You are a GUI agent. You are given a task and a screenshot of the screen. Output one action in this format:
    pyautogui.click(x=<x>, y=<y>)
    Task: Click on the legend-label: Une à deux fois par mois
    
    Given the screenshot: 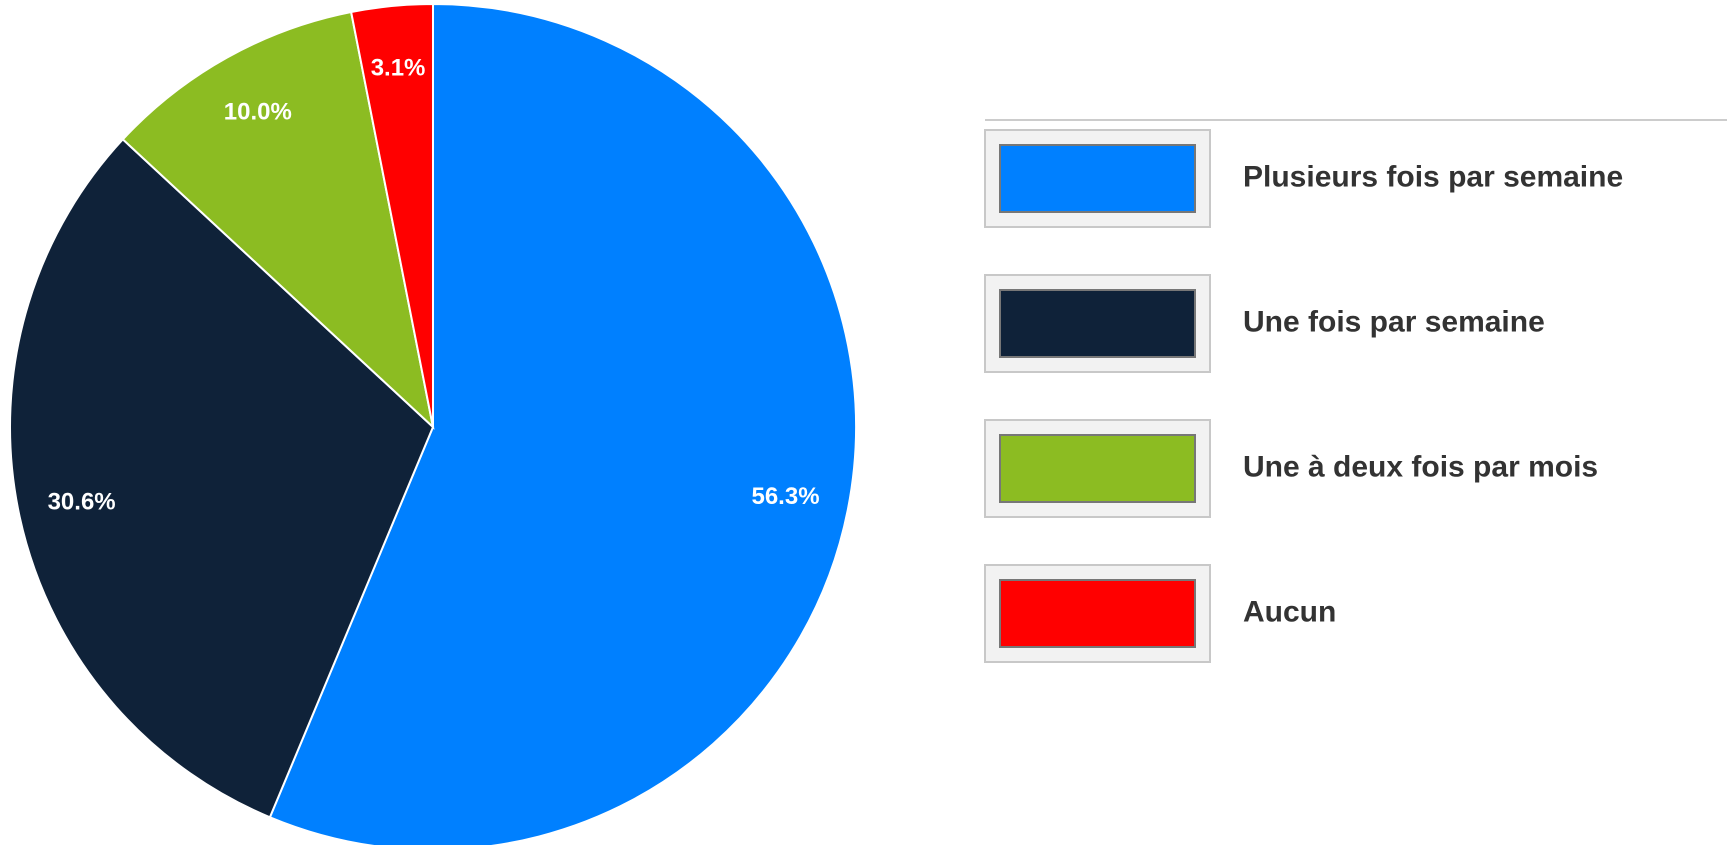 What is the action you would take?
    pyautogui.click(x=1420, y=466)
    